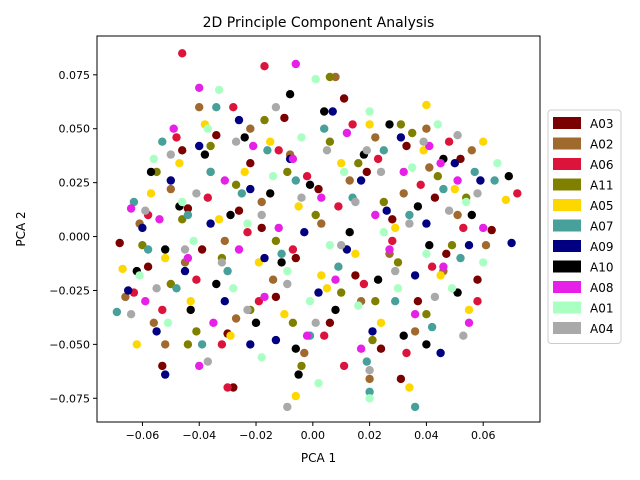  Describe the element at coordinates (601, 227) in the screenshot. I see `legend-label: A07` at that location.